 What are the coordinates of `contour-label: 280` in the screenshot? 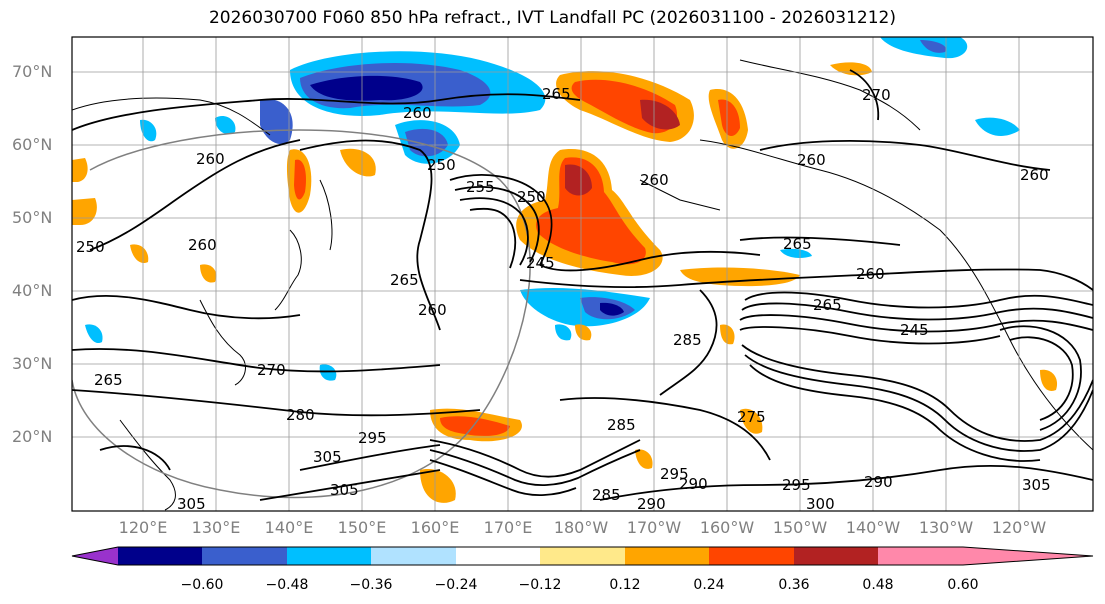 It's located at (300, 415).